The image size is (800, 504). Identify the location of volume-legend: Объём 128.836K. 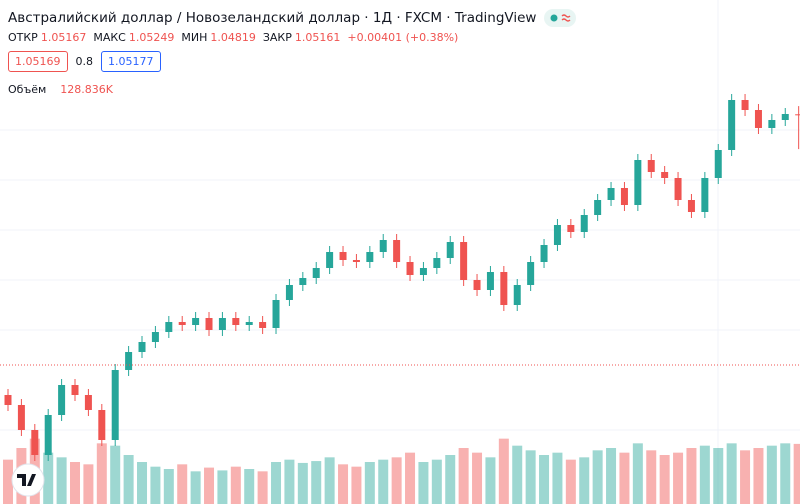
(292, 89).